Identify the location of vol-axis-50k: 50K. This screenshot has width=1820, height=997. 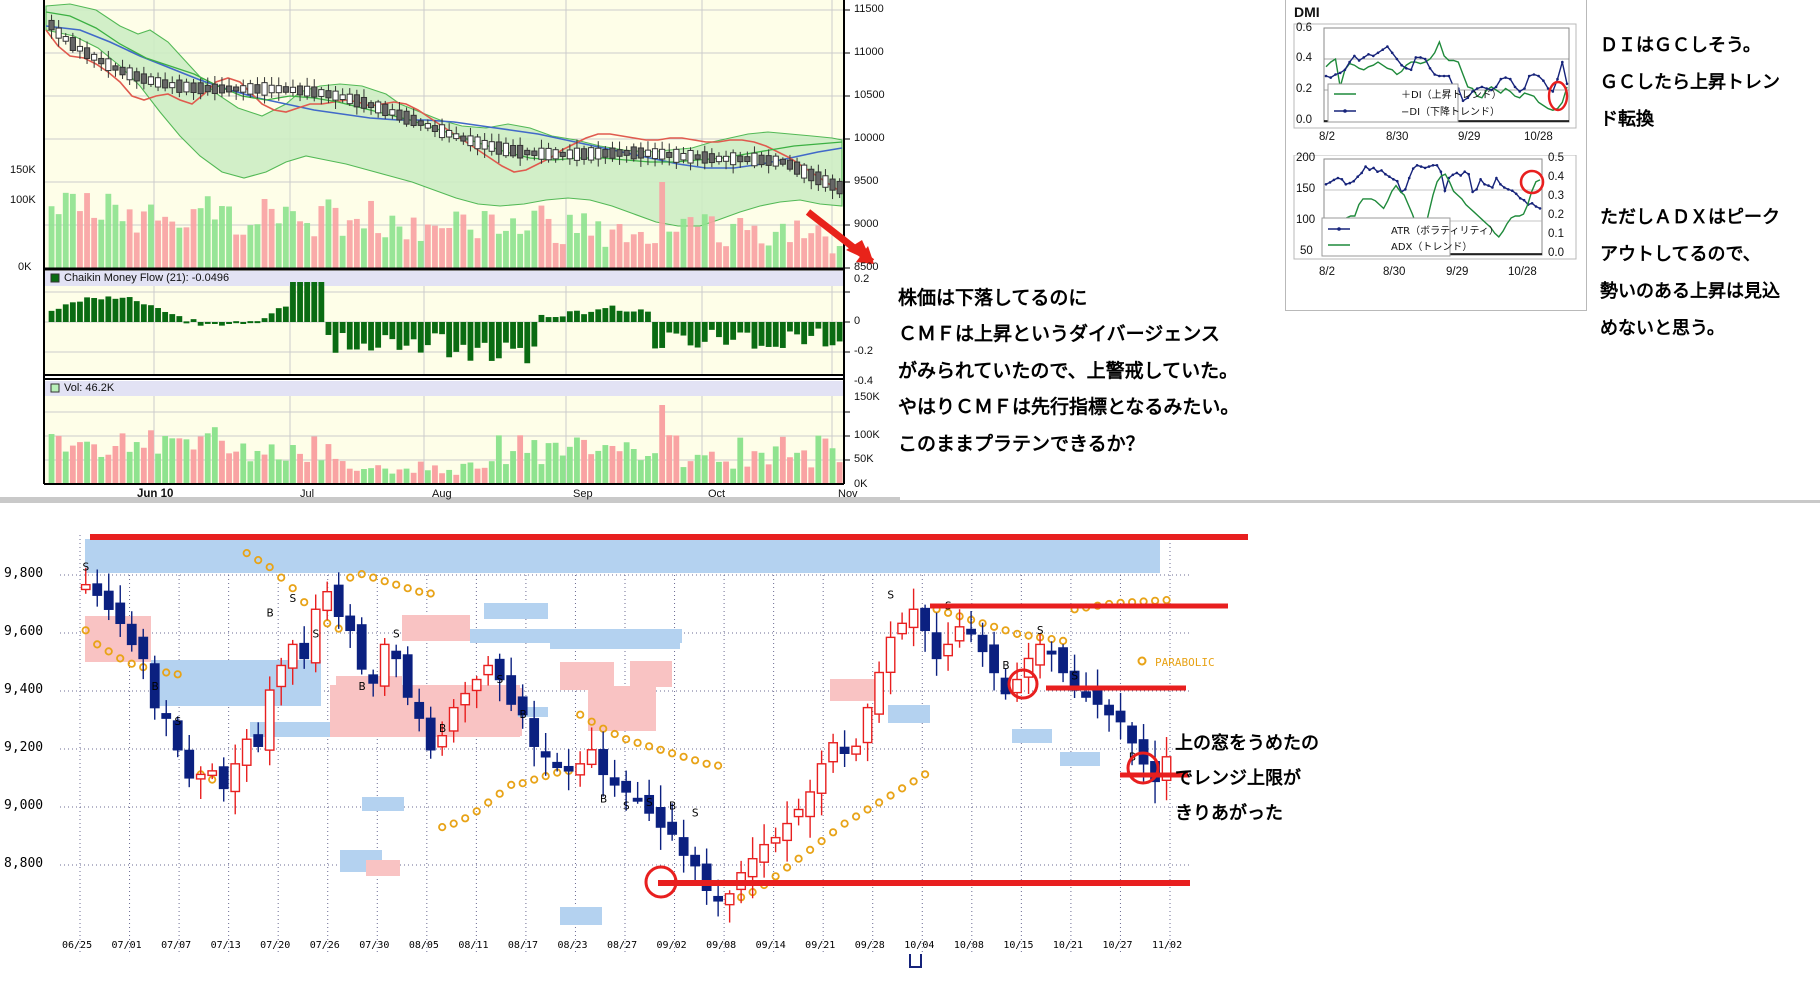
(864, 459).